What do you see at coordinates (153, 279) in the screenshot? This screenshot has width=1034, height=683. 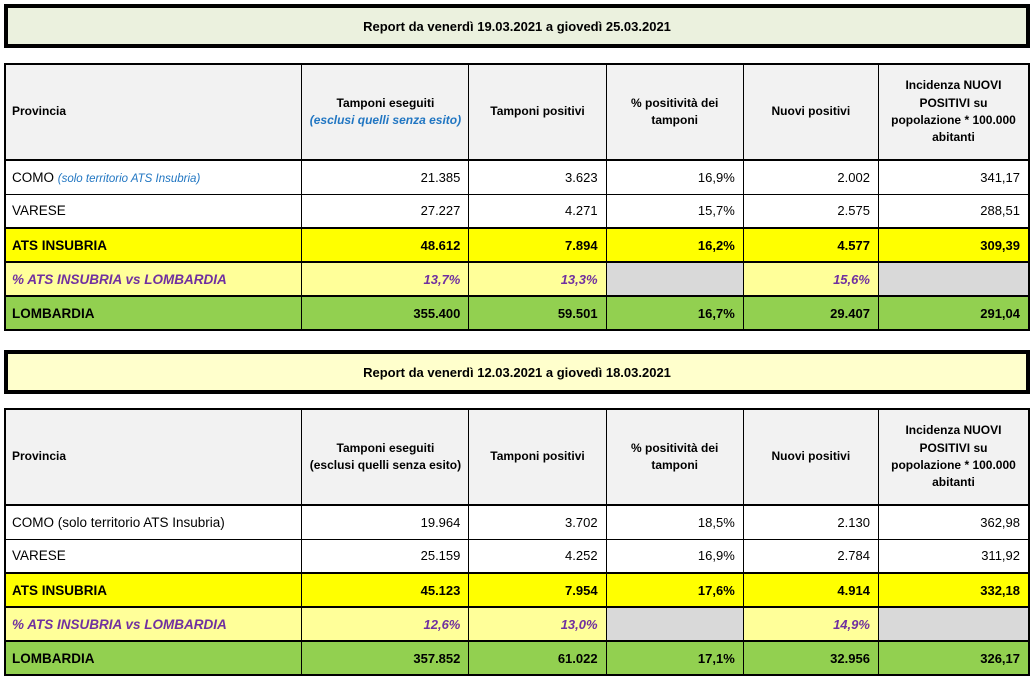 I see `cell-provincia: % ATS INSUBRIA vs LOMBARDIA` at bounding box center [153, 279].